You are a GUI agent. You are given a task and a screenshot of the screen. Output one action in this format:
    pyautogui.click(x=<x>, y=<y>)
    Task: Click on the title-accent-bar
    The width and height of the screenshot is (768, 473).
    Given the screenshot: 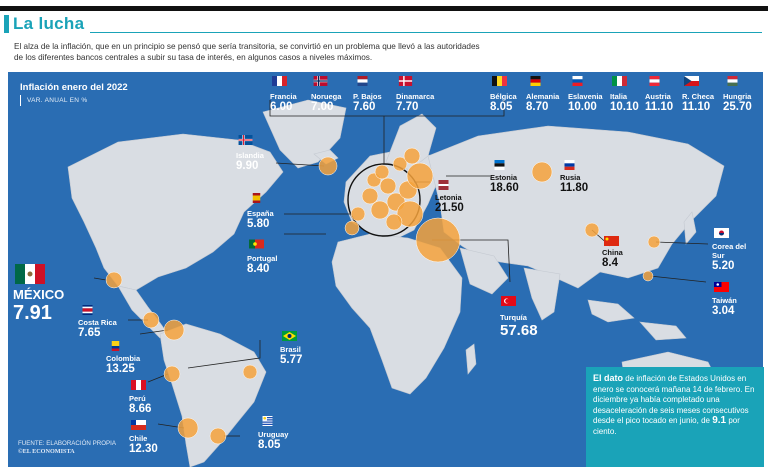 What is the action you would take?
    pyautogui.click(x=6, y=24)
    